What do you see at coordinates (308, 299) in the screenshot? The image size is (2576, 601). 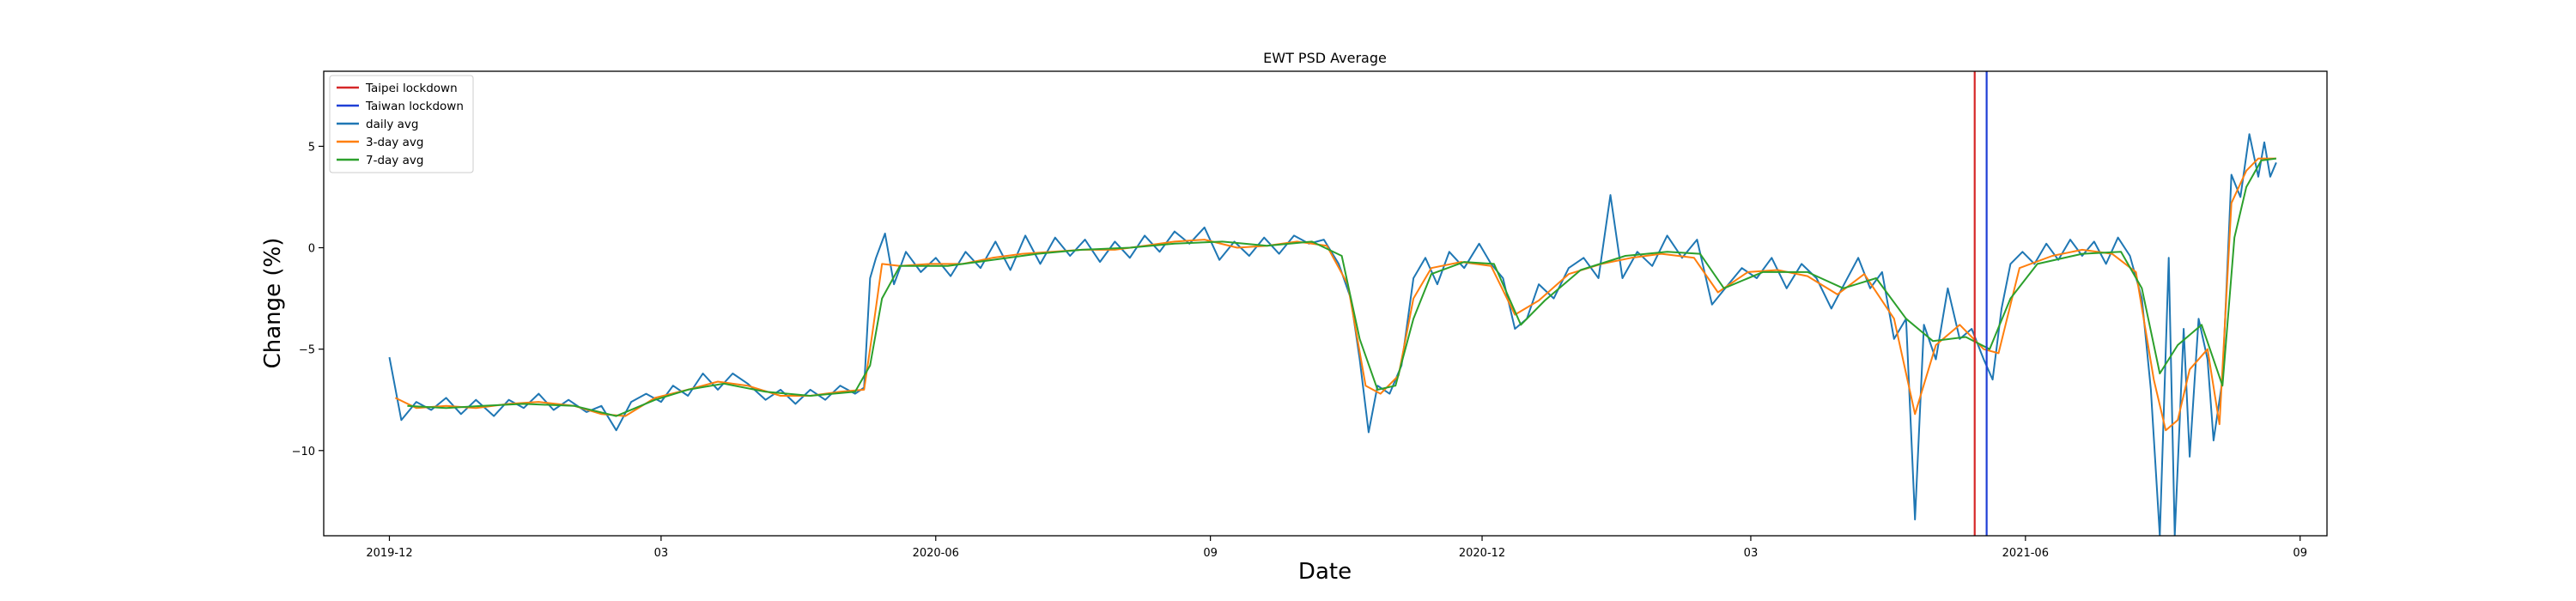 I see `y-axis: 5 0 −5 −10` at bounding box center [308, 299].